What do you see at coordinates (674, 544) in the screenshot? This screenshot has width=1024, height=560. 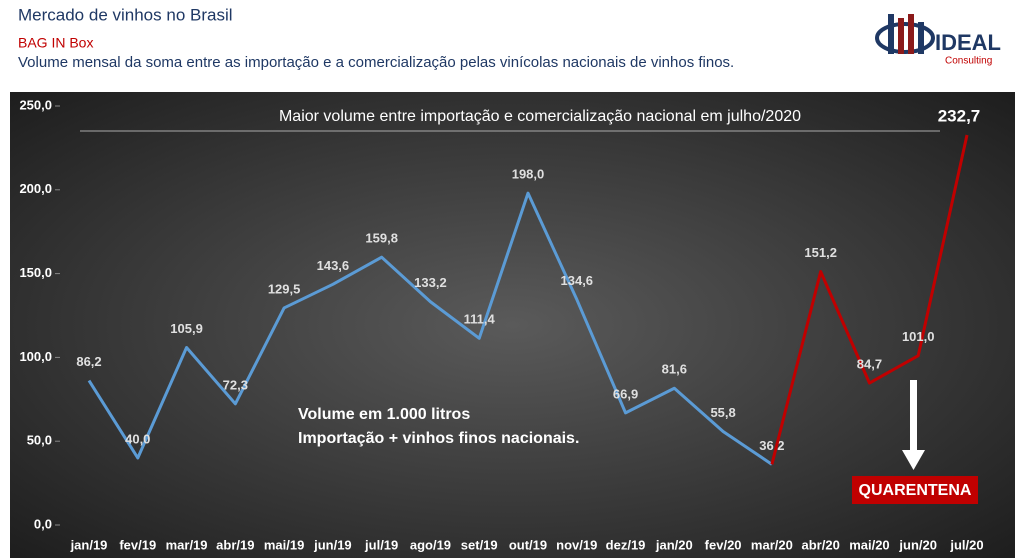 I see `x-tick-label: jan/20` at bounding box center [674, 544].